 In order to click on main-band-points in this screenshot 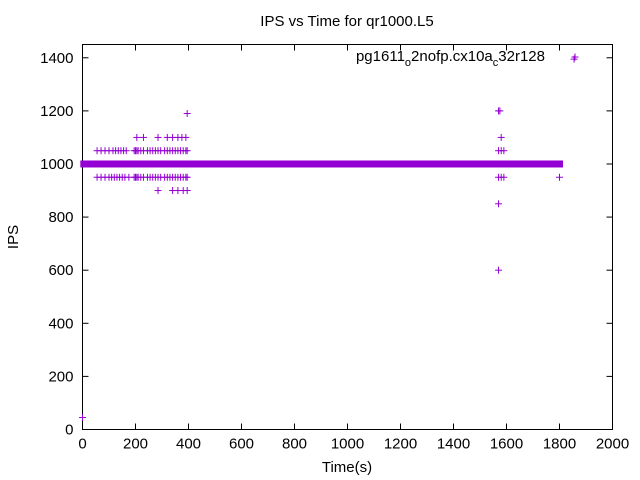, I will do `click(321, 164)`.